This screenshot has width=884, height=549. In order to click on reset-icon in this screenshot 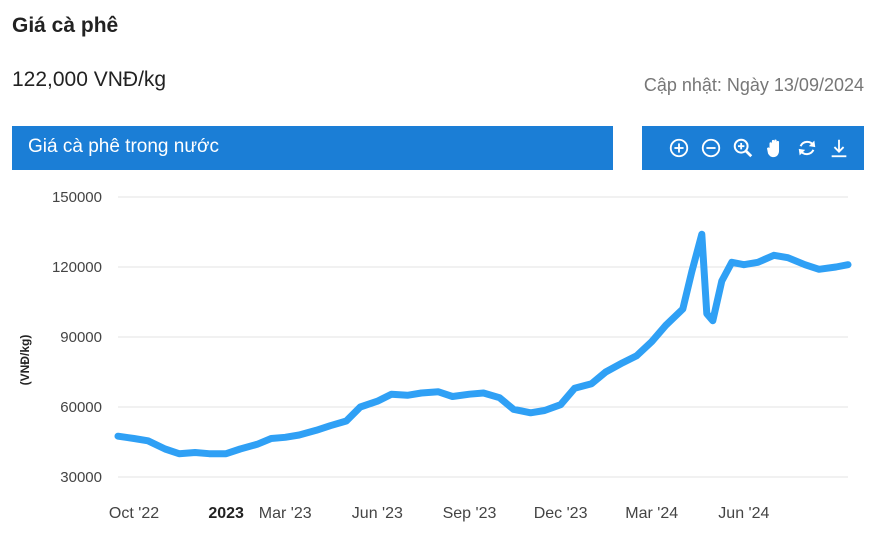, I will do `click(807, 148)`.